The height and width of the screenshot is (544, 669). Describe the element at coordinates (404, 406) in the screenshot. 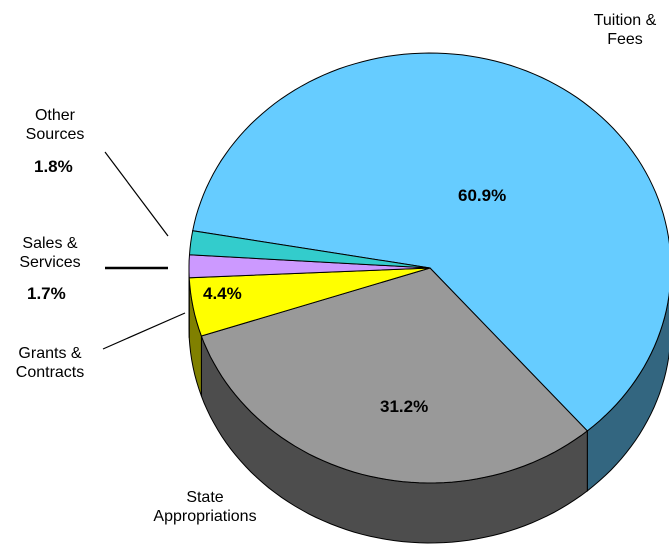

I see `value-label: 31.2%` at that location.